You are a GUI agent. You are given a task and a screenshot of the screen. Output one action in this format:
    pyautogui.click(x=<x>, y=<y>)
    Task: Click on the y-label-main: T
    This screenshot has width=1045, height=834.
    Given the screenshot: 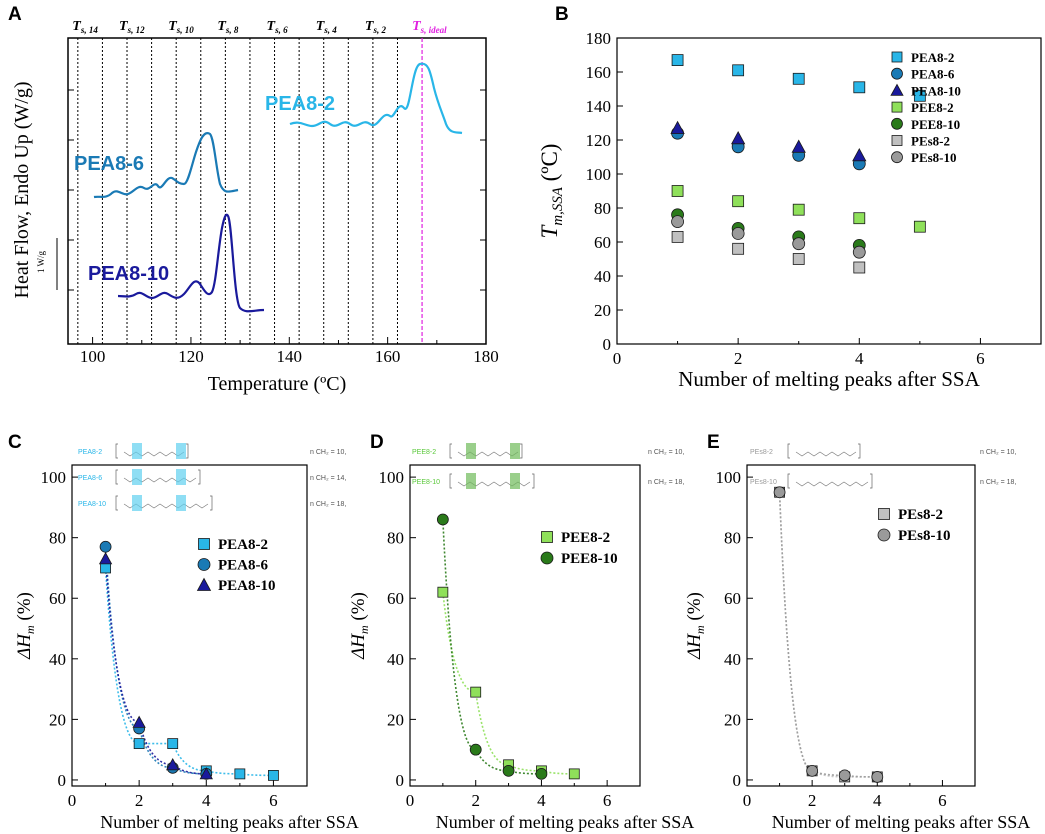 What is the action you would take?
    pyautogui.click(x=549, y=230)
    